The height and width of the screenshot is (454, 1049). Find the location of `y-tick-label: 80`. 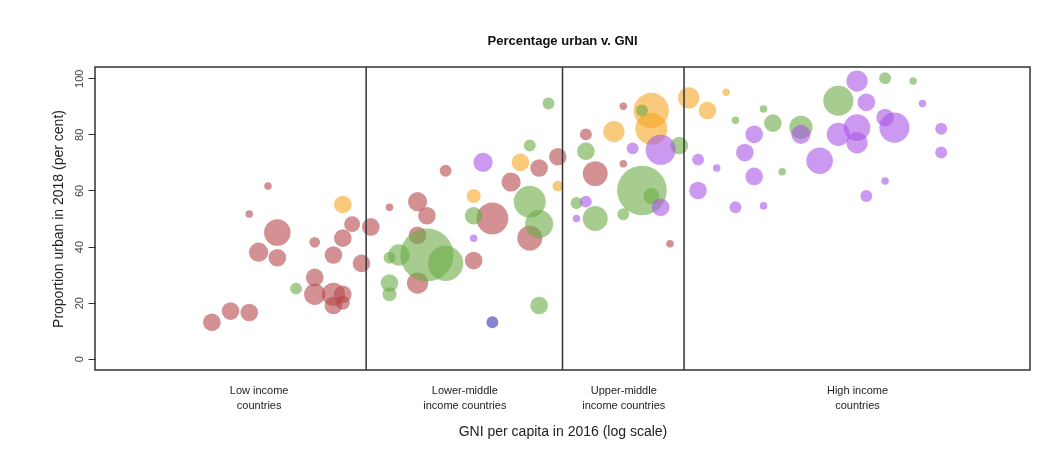

y-tick-label: 80 is located at coordinates (78, 134).